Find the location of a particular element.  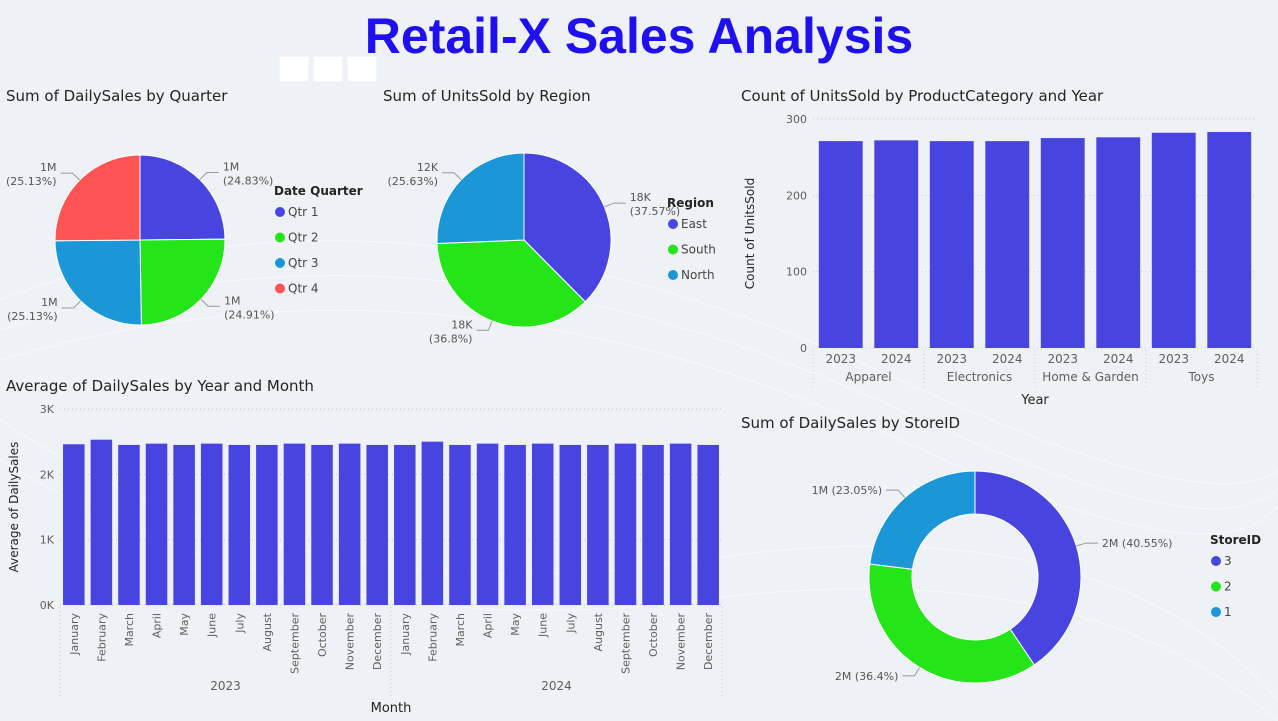

data-label-percent: (24.83%) is located at coordinates (248, 180).